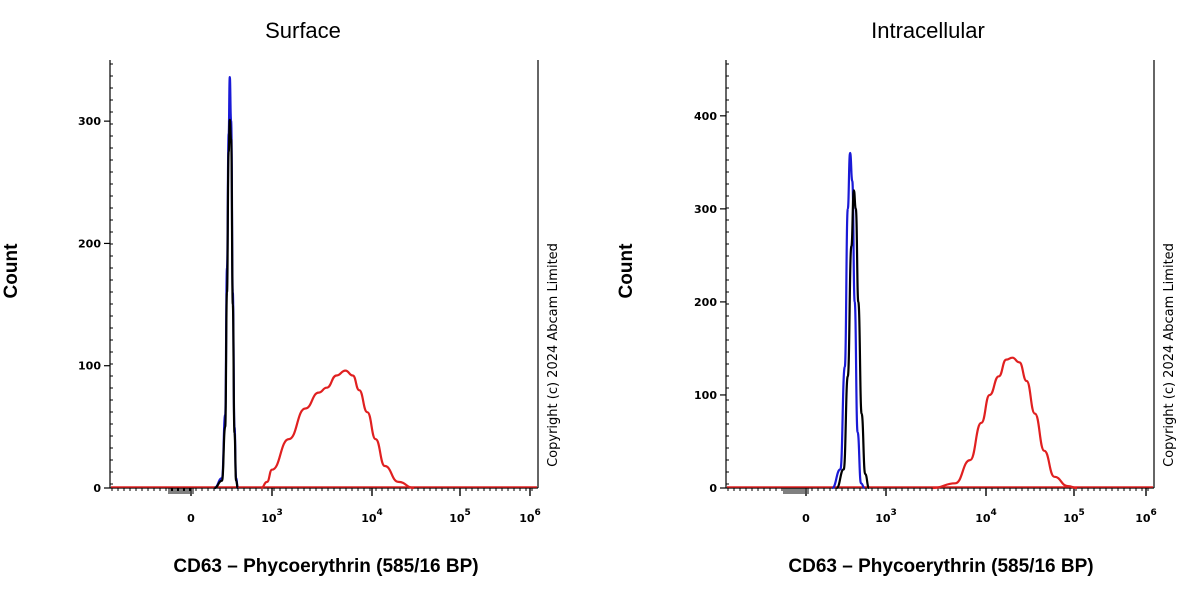  I want to click on y-tick-label: 400, so click(705, 116).